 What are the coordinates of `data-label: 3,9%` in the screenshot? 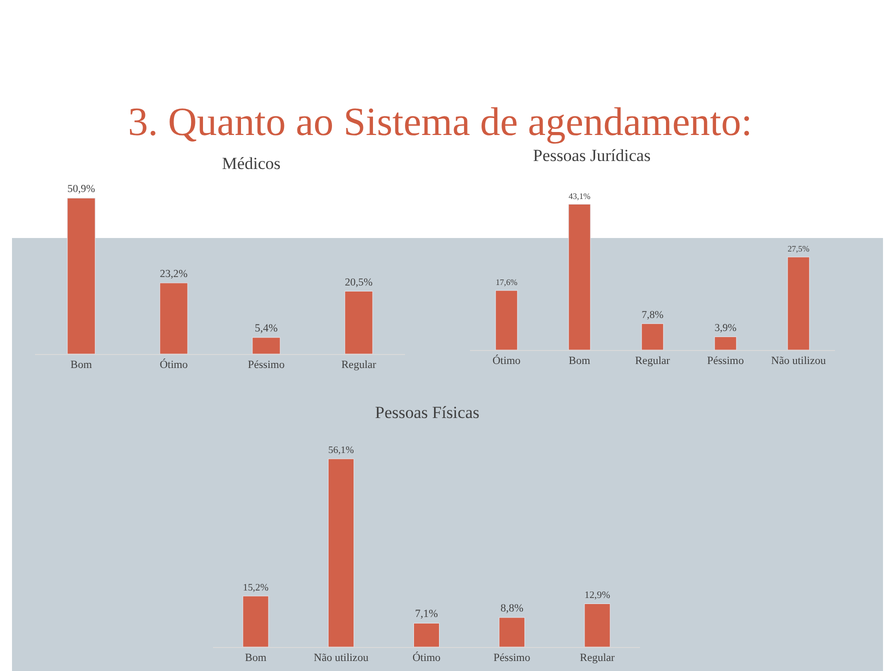 It's located at (725, 328).